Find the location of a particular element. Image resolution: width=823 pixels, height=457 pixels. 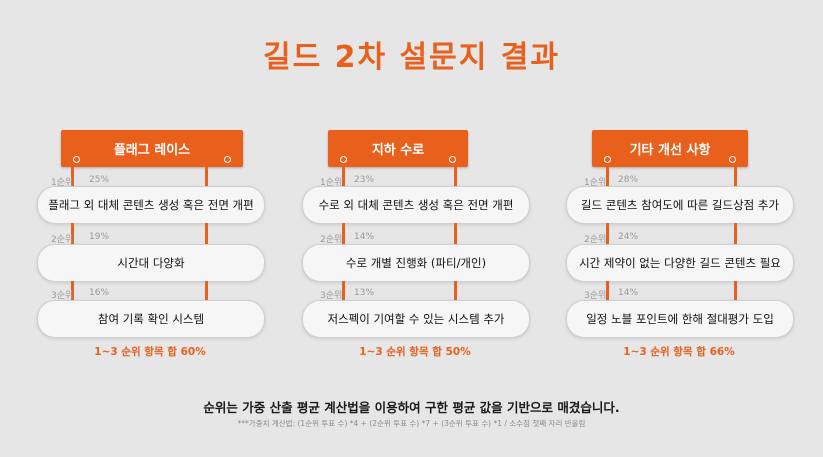

result-box: 길드 콘텐츠 참여도에 따른 길드상점 추가 is located at coordinates (680, 205).